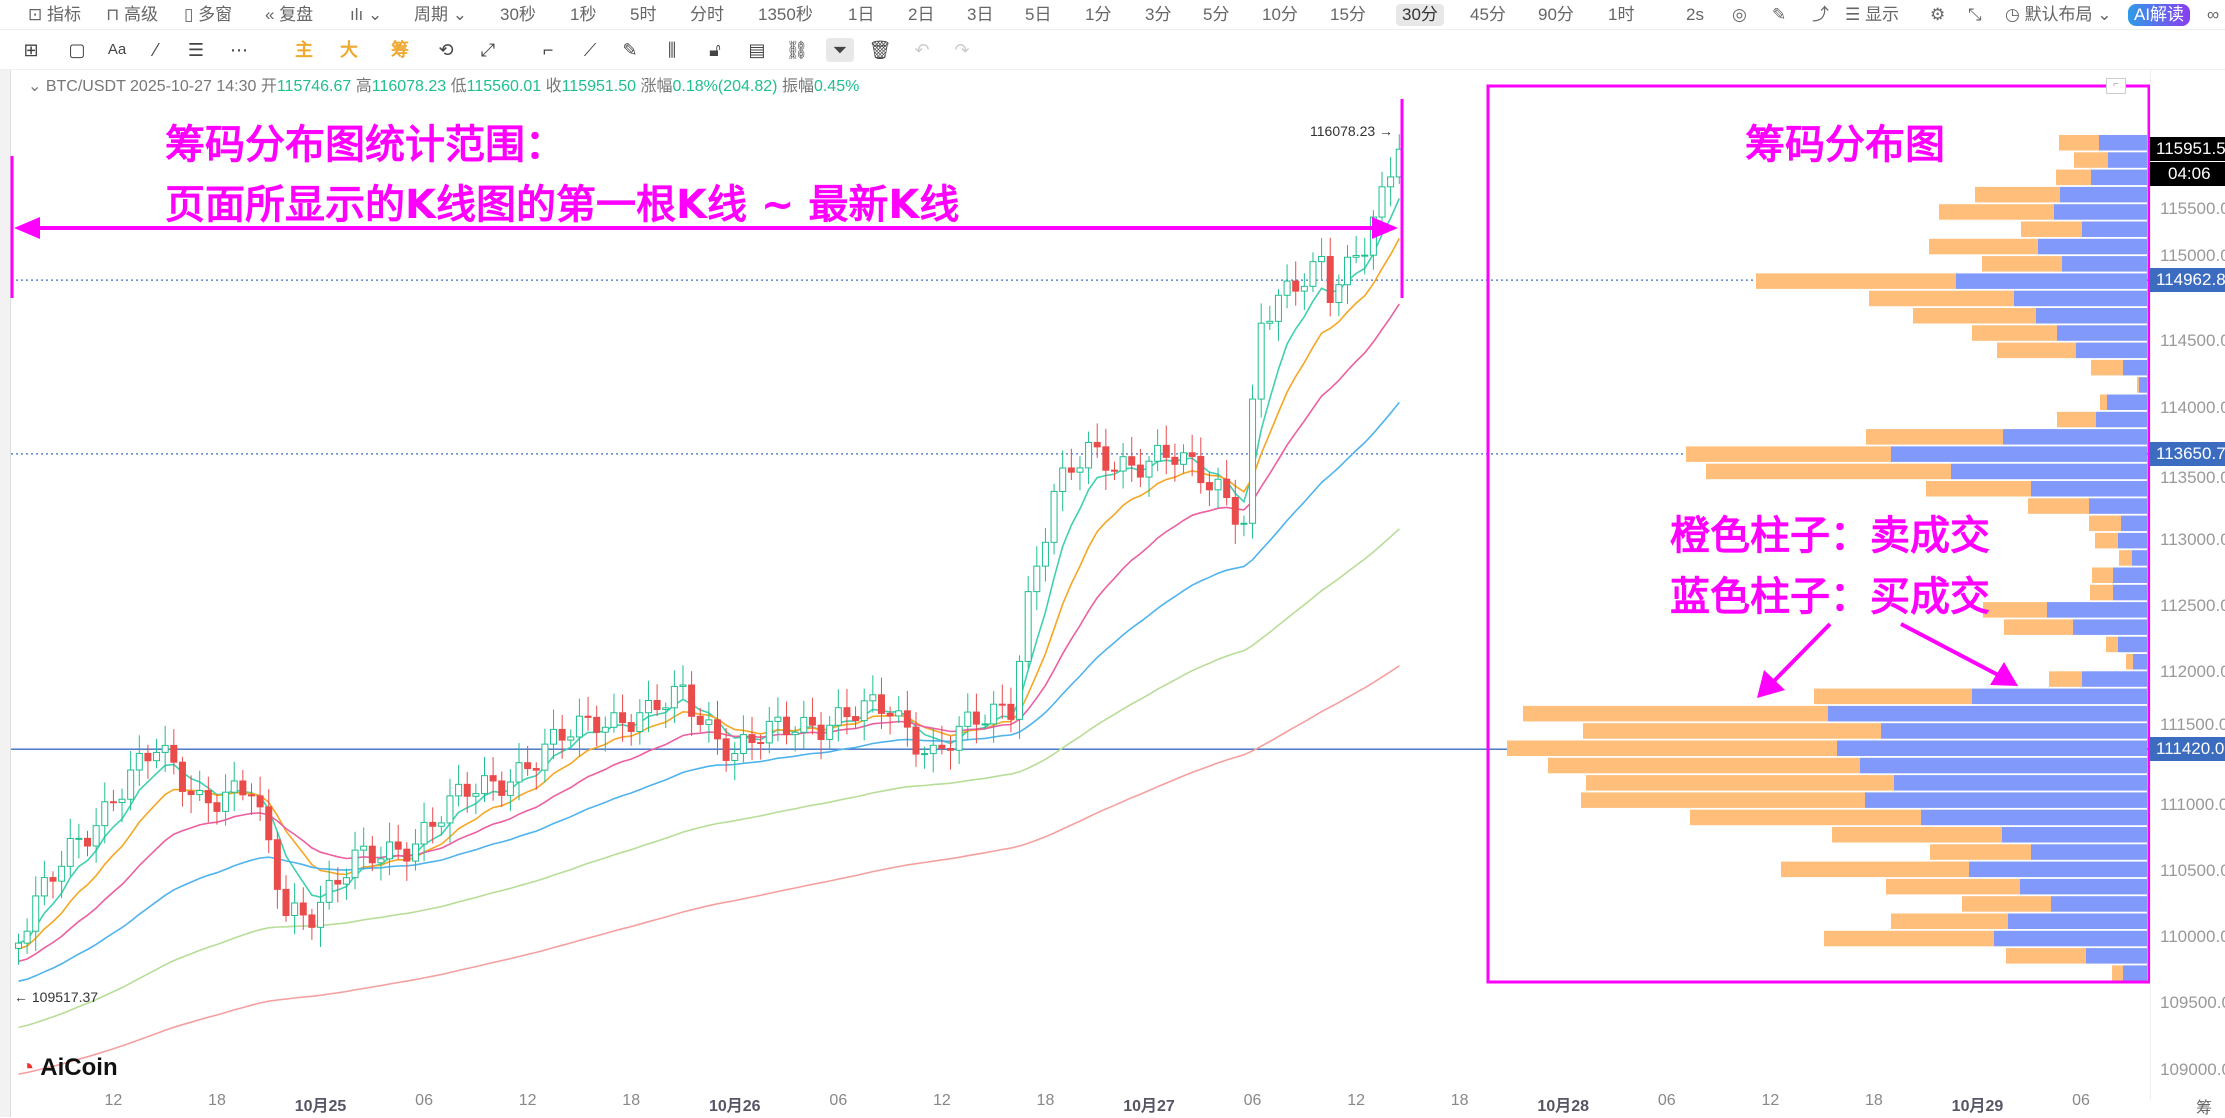 This screenshot has height=1118, width=2225. I want to click on time-tick: 12, so click(113, 1100).